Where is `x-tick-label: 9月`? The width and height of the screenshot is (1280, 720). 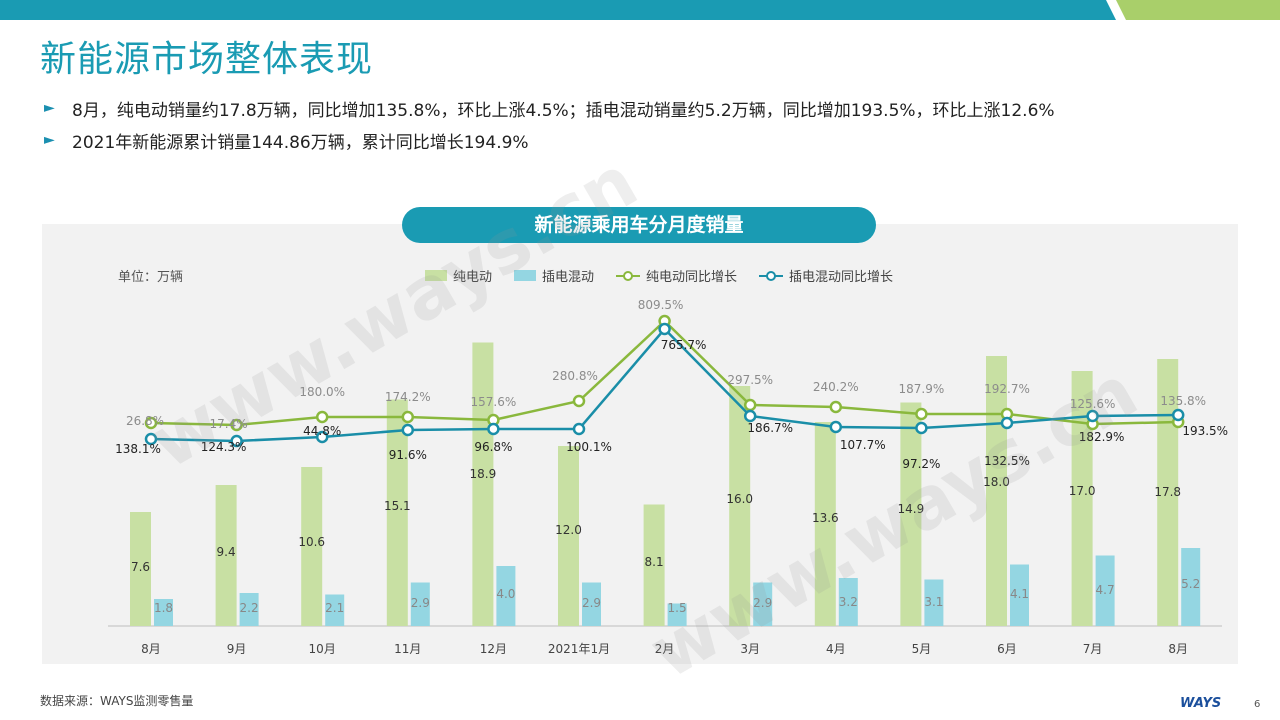
x-tick-label: 9月 is located at coordinates (237, 649).